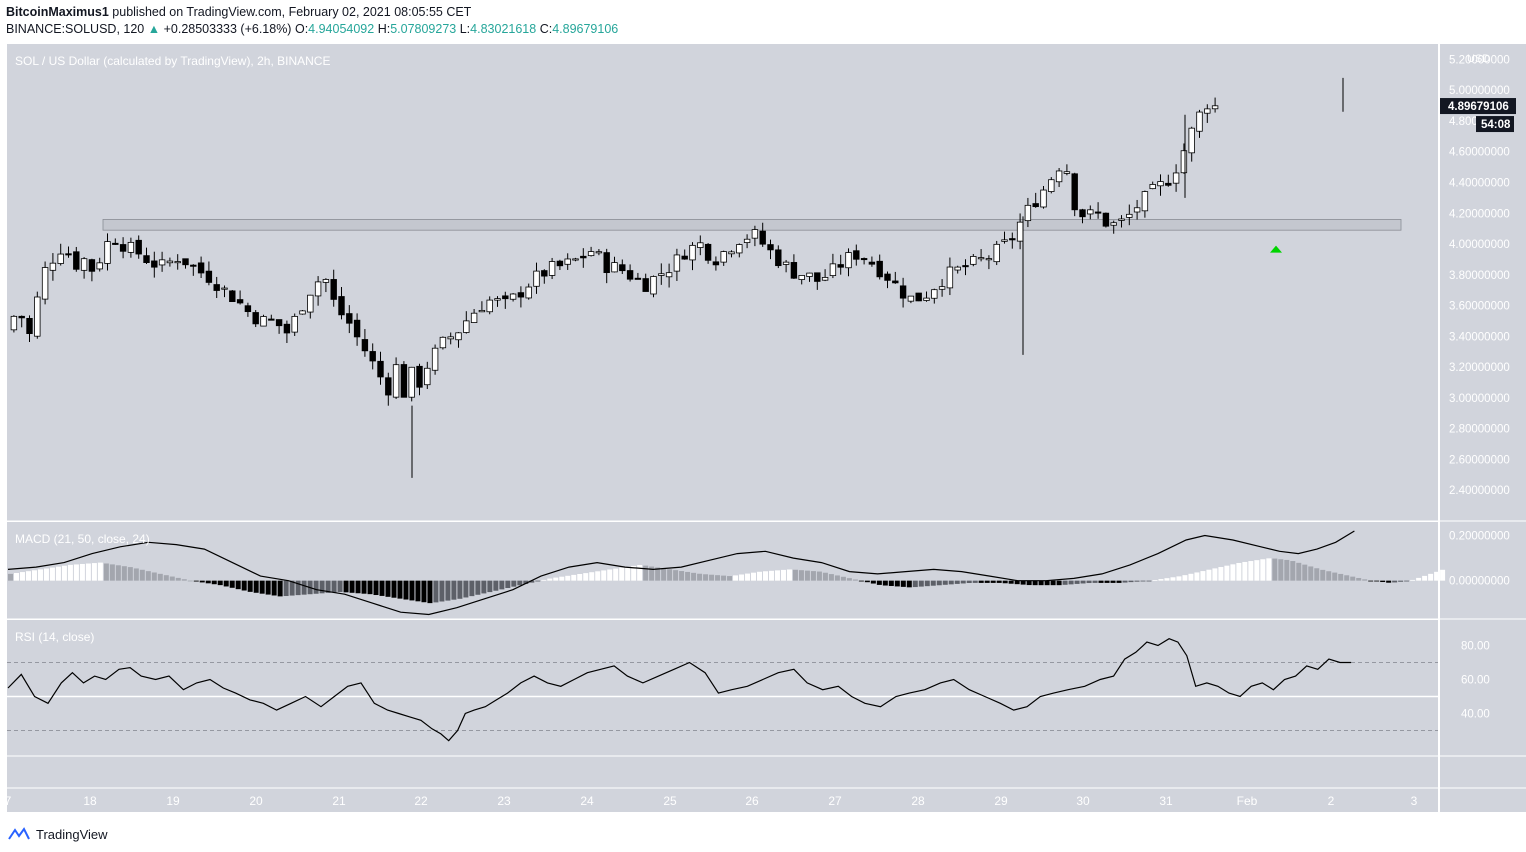  What do you see at coordinates (465, 29) in the screenshot?
I see `low-label: L:` at bounding box center [465, 29].